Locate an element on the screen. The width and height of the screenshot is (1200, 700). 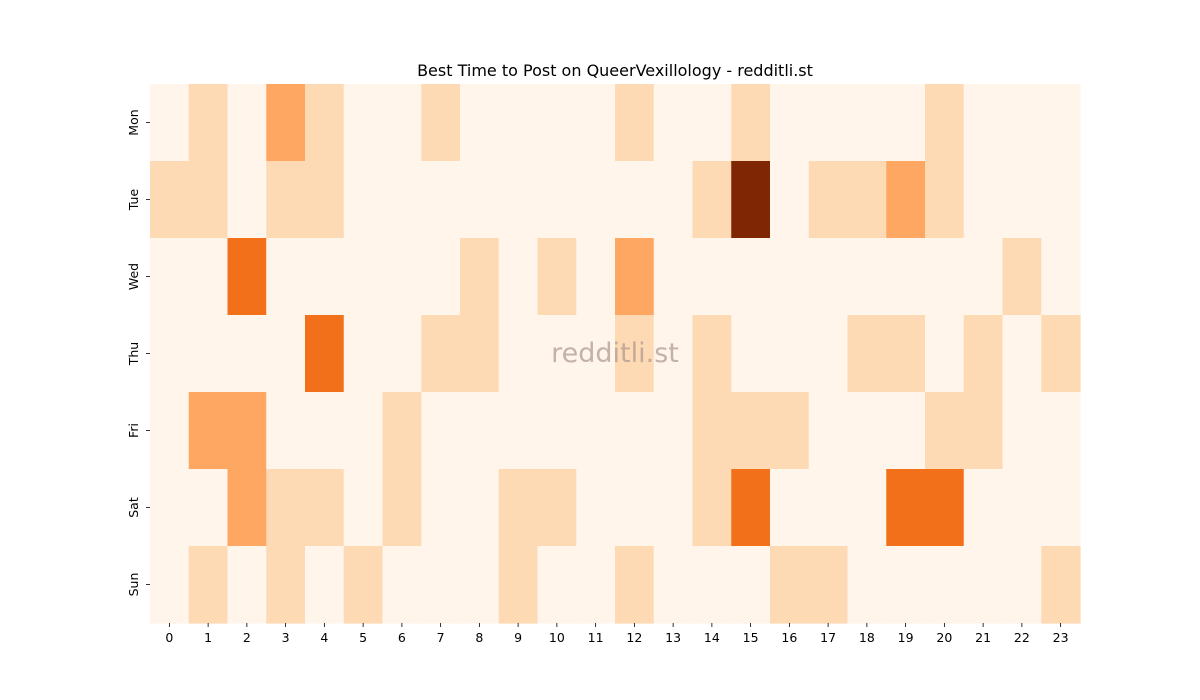
x-tick-label-19: 19 is located at coordinates (906, 637).